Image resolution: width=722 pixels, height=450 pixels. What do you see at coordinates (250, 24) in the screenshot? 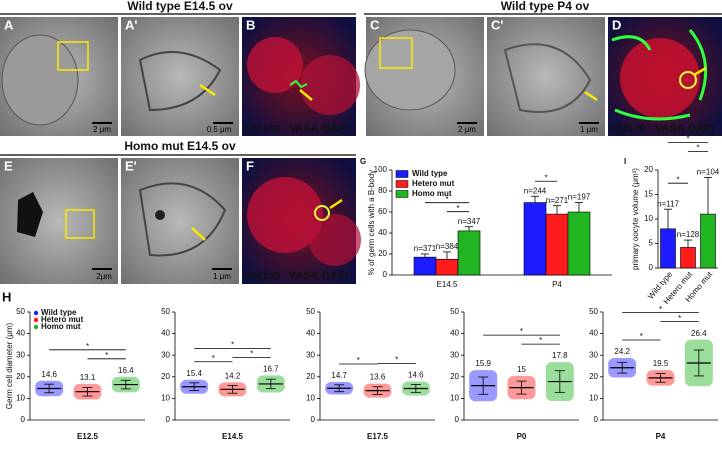
I see `panel-label: B` at bounding box center [250, 24].